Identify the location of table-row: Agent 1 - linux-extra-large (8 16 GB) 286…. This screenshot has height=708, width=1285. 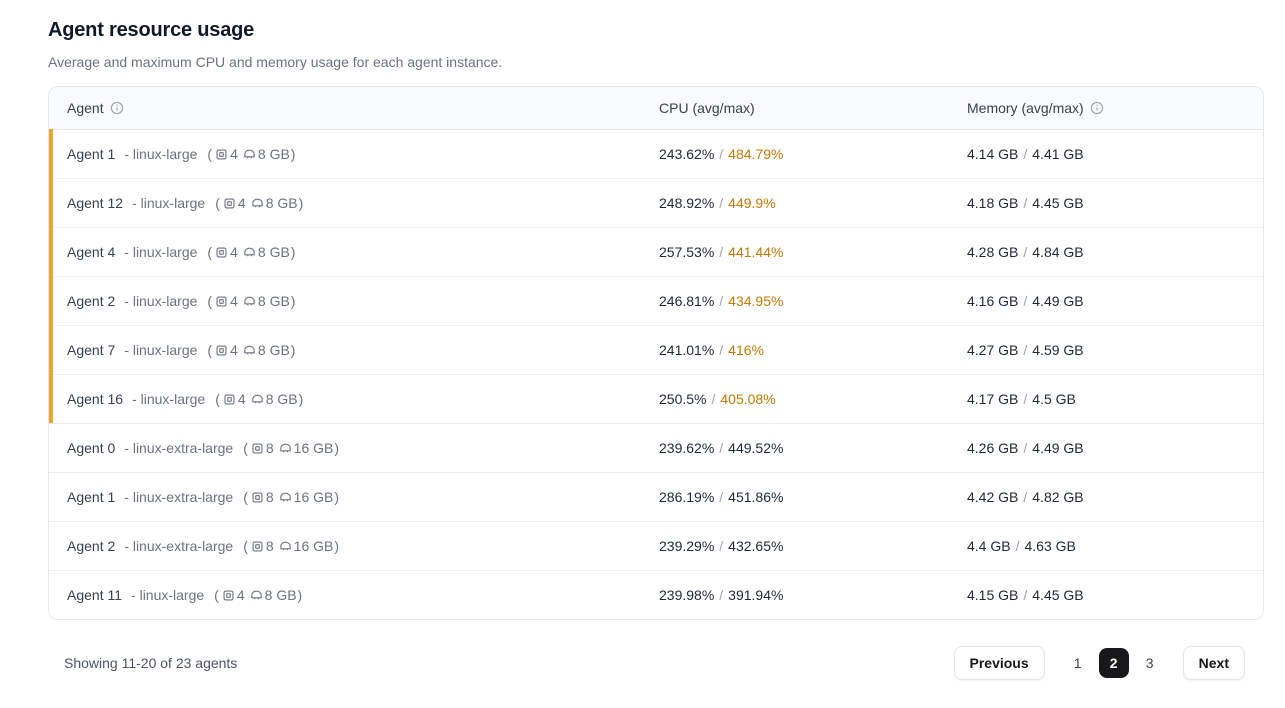
(656, 496).